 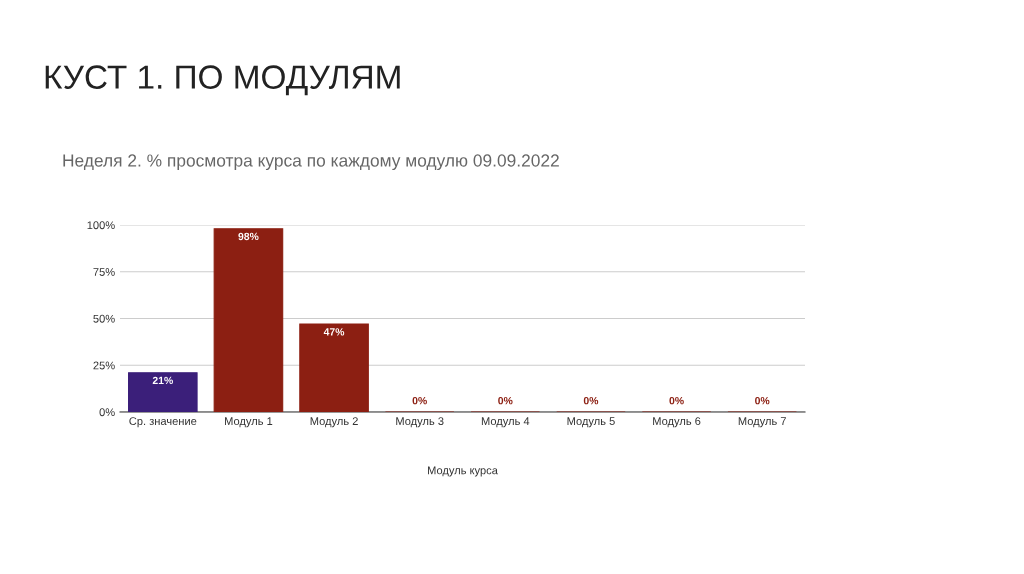 I want to click on y-tick-label: 100%, so click(x=101, y=225).